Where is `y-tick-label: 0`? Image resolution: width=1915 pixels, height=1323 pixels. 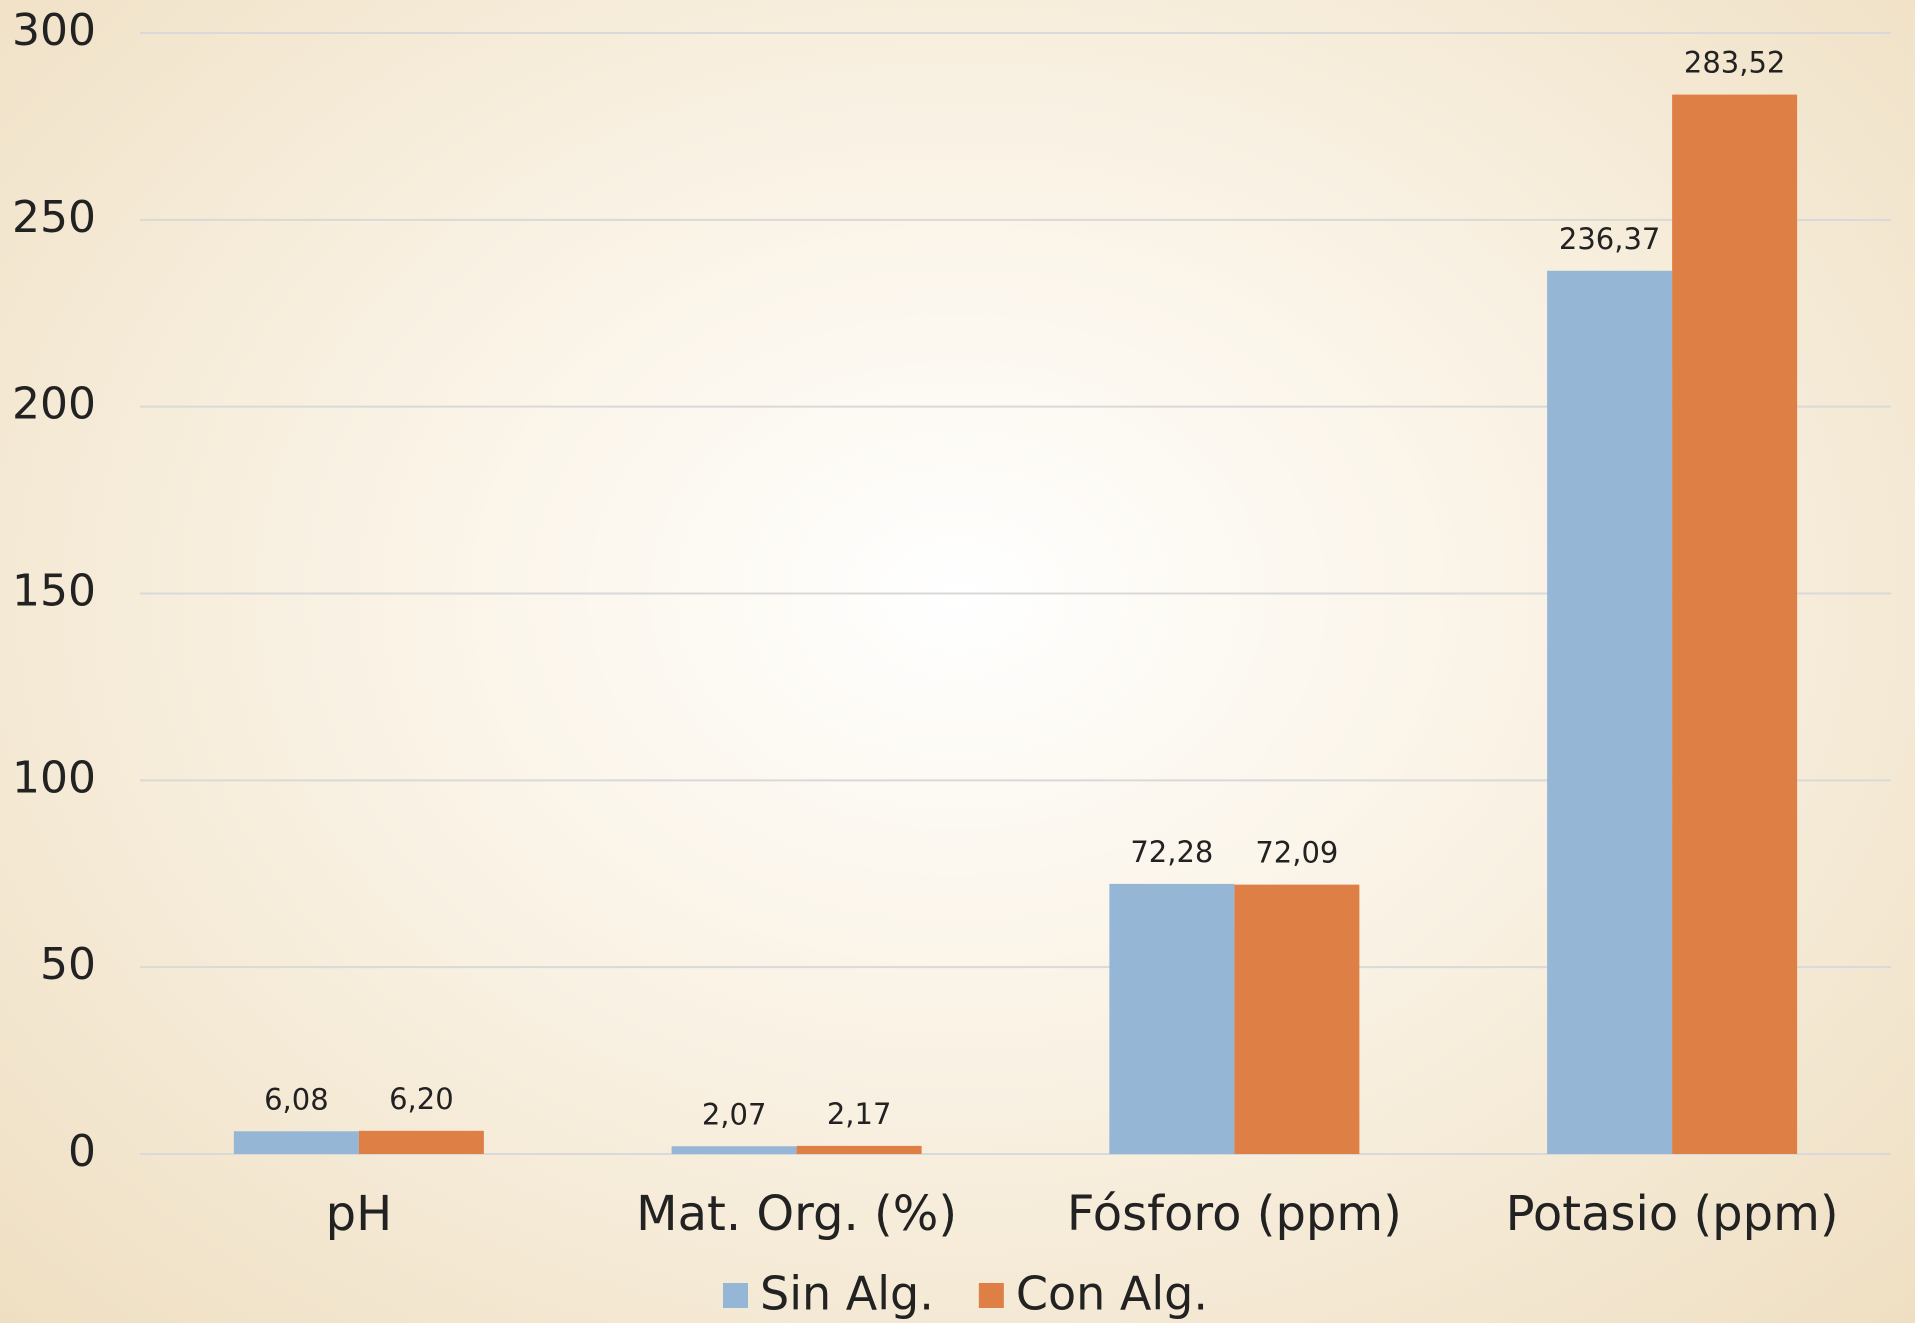
y-tick-label: 0 is located at coordinates (82, 1151).